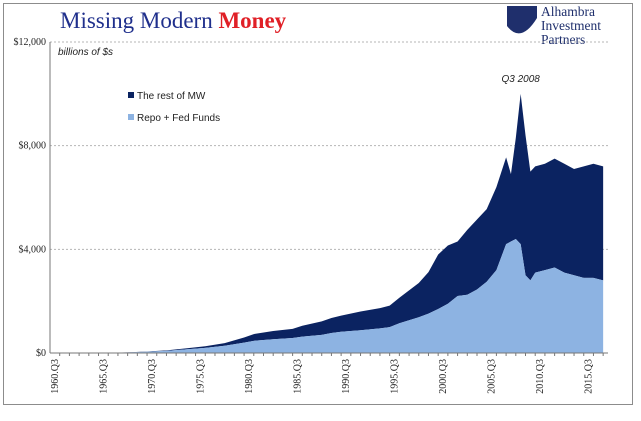 The height and width of the screenshot is (421, 641). Describe the element at coordinates (395, 376) in the screenshot. I see `x-tick-label: 1995.Q3` at that location.